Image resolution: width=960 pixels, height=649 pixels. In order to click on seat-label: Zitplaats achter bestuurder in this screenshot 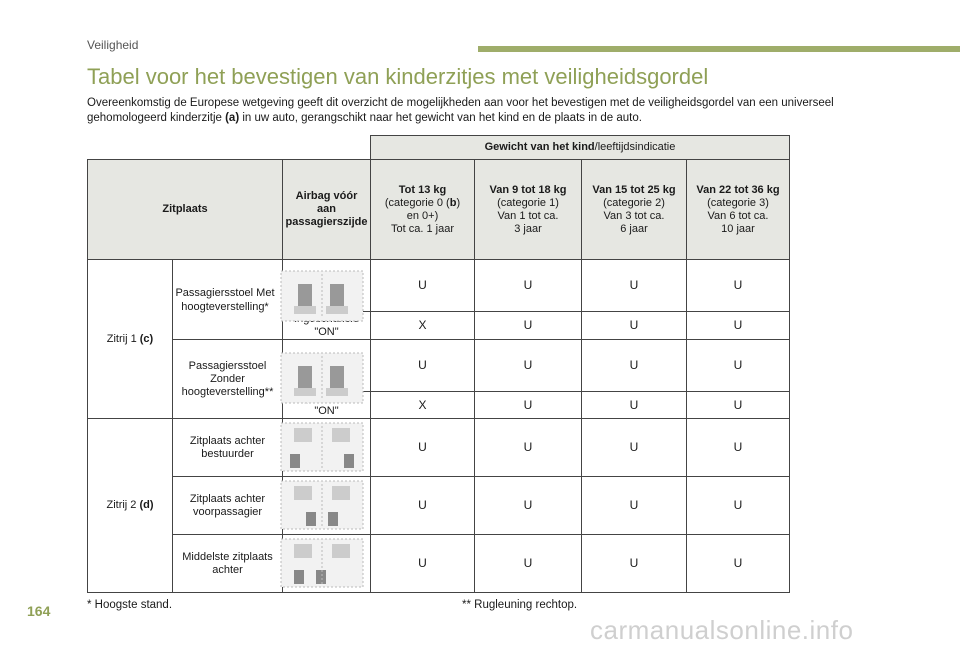, I will do `click(227, 447)`.